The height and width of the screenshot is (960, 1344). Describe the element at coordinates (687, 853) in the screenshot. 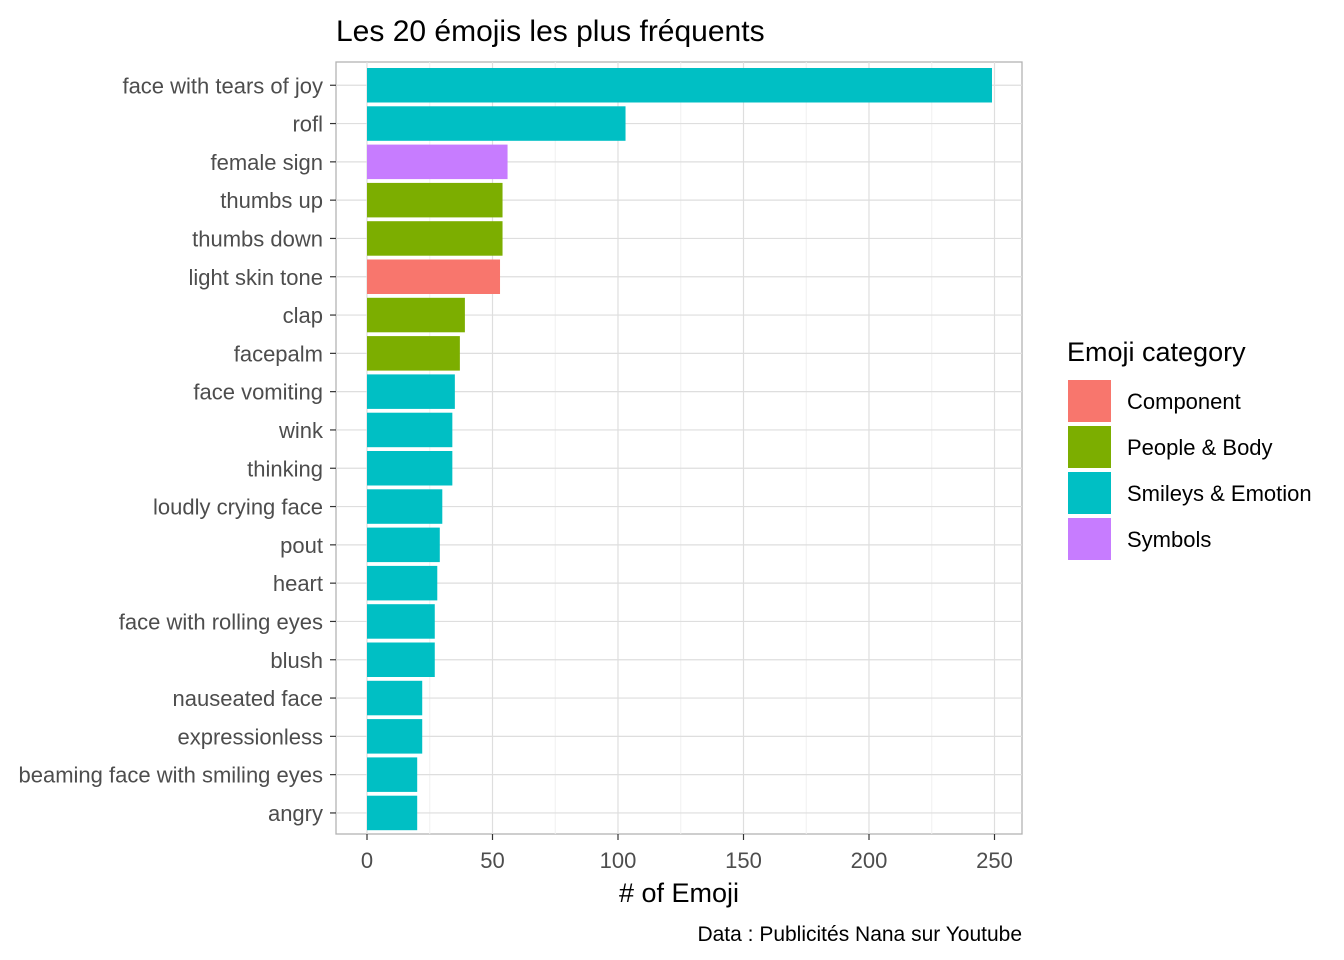

I see `x-axis-ticks: 0 50 100 150 200 250` at that location.